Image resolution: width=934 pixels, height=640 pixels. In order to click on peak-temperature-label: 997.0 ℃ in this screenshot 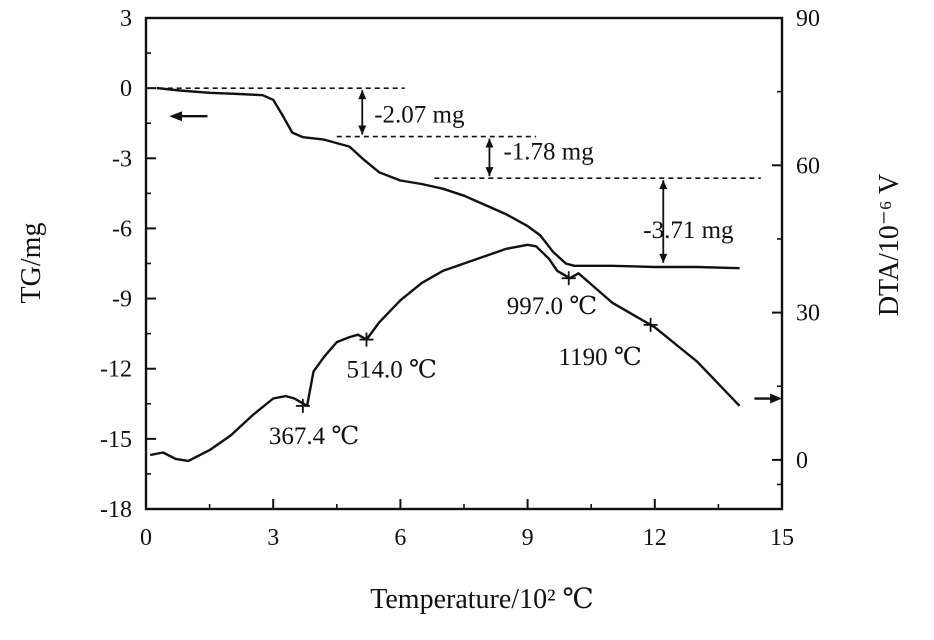, I will do `click(552, 306)`.